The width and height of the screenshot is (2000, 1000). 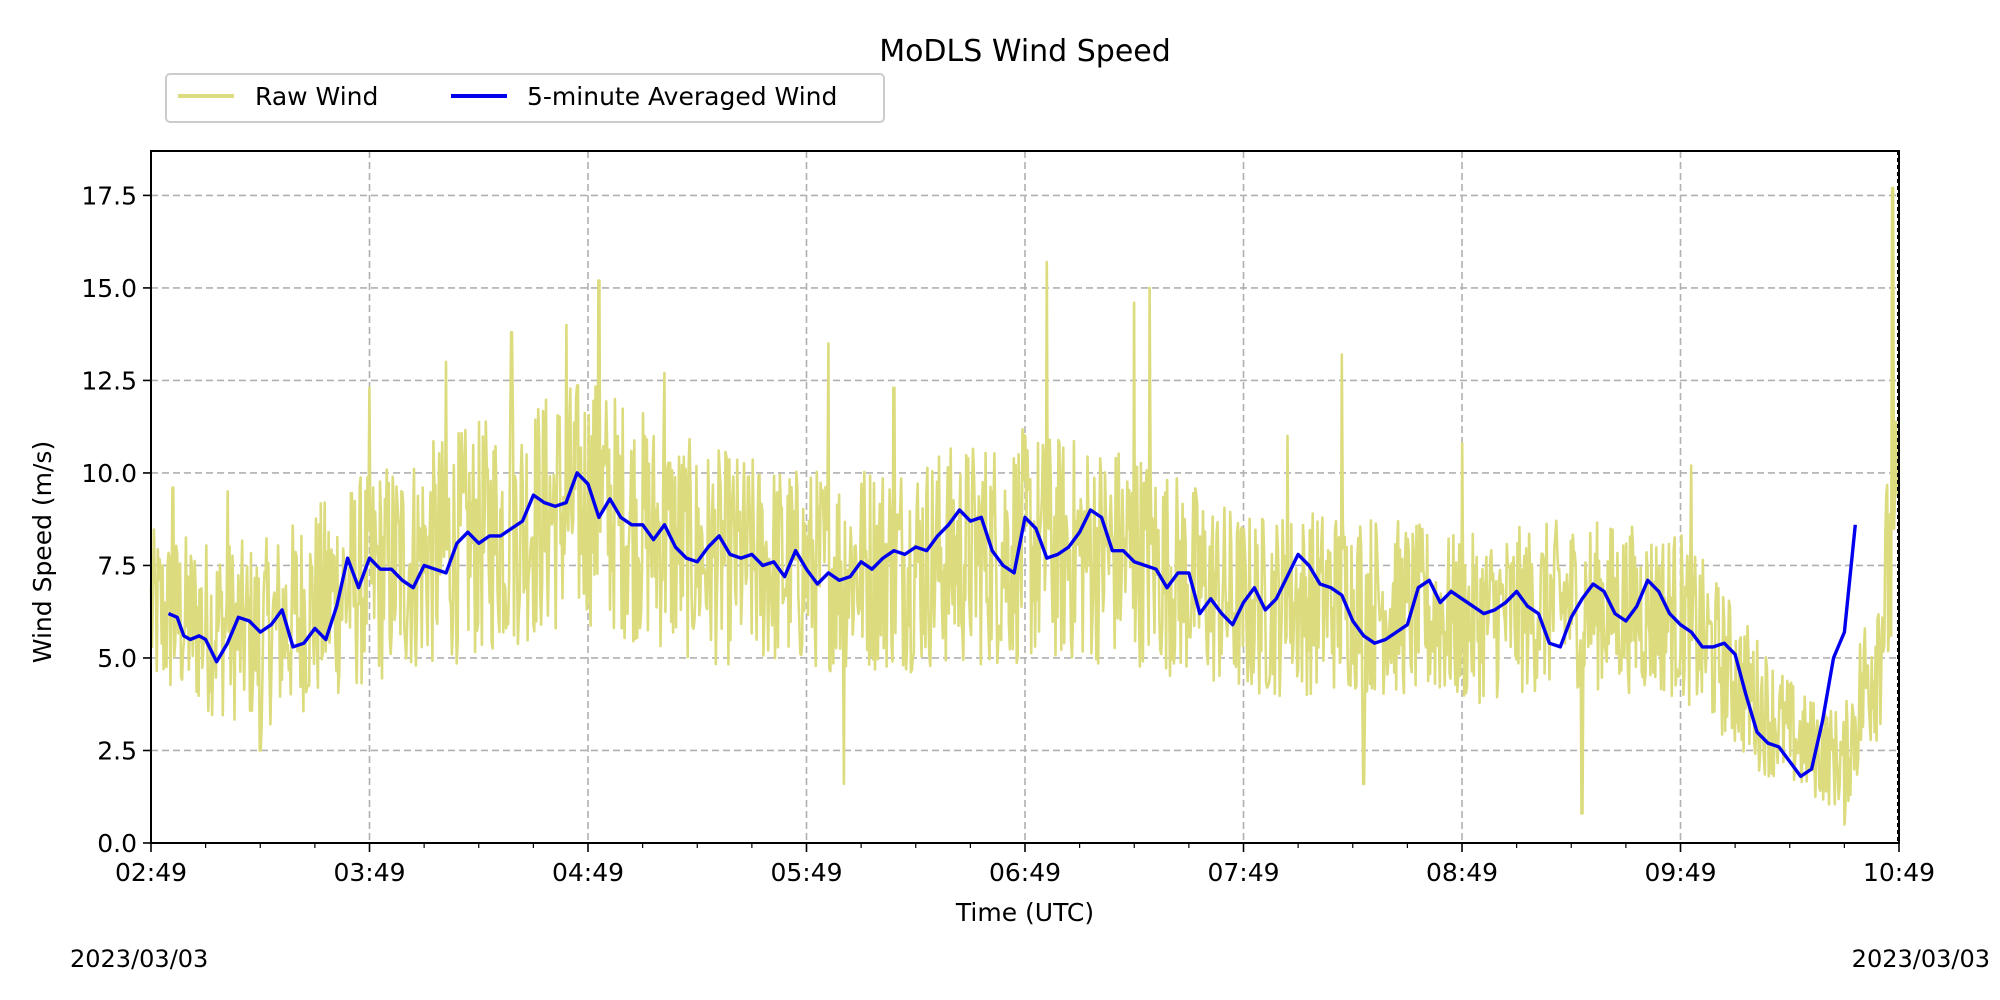 I want to click on y-tick-label: 15.0, so click(x=109, y=288).